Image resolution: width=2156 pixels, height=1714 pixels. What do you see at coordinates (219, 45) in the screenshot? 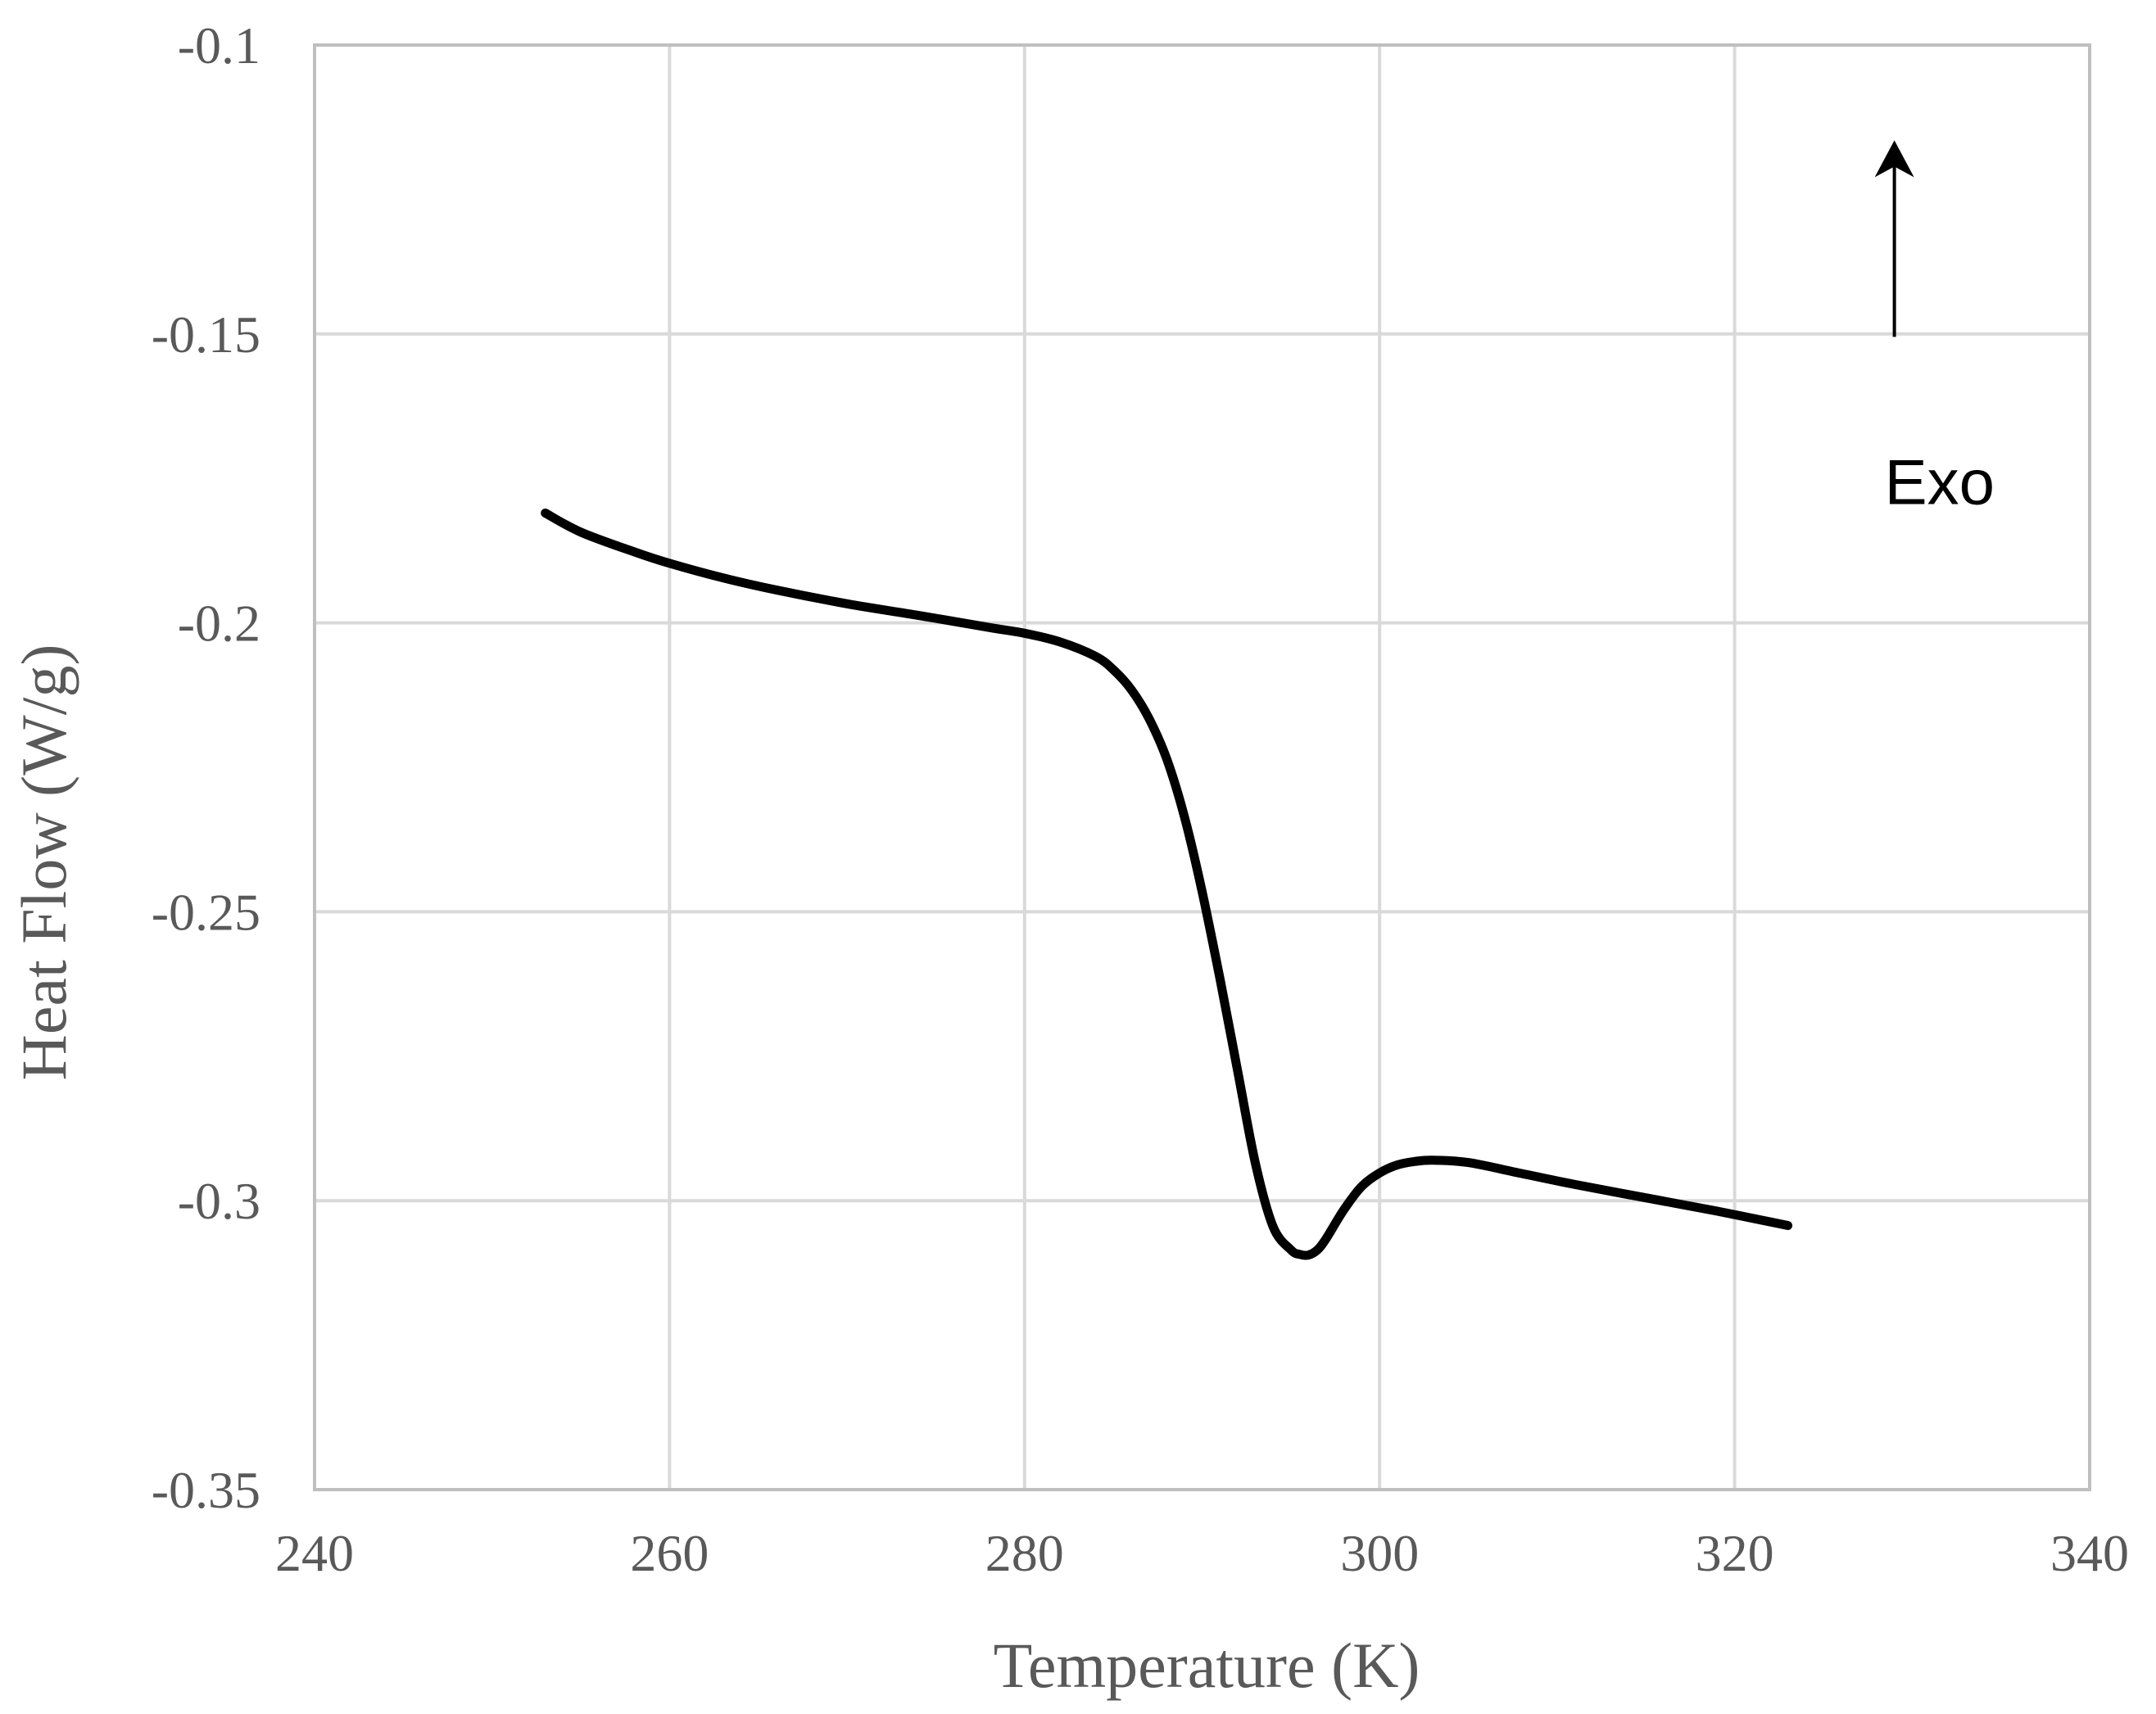
I see `y-tick-label: -0.1` at bounding box center [219, 45].